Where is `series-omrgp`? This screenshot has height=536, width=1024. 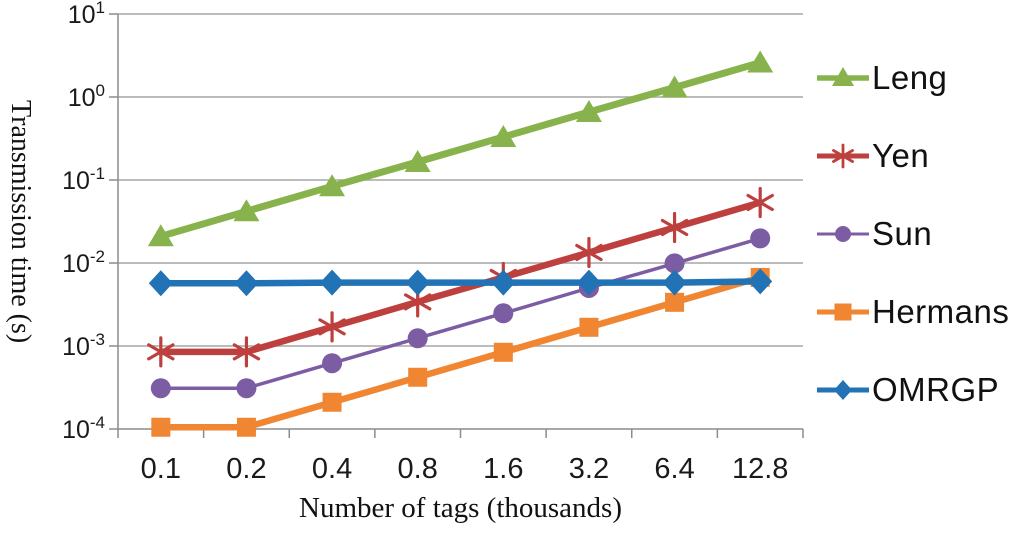
series-omrgp is located at coordinates (460, 282).